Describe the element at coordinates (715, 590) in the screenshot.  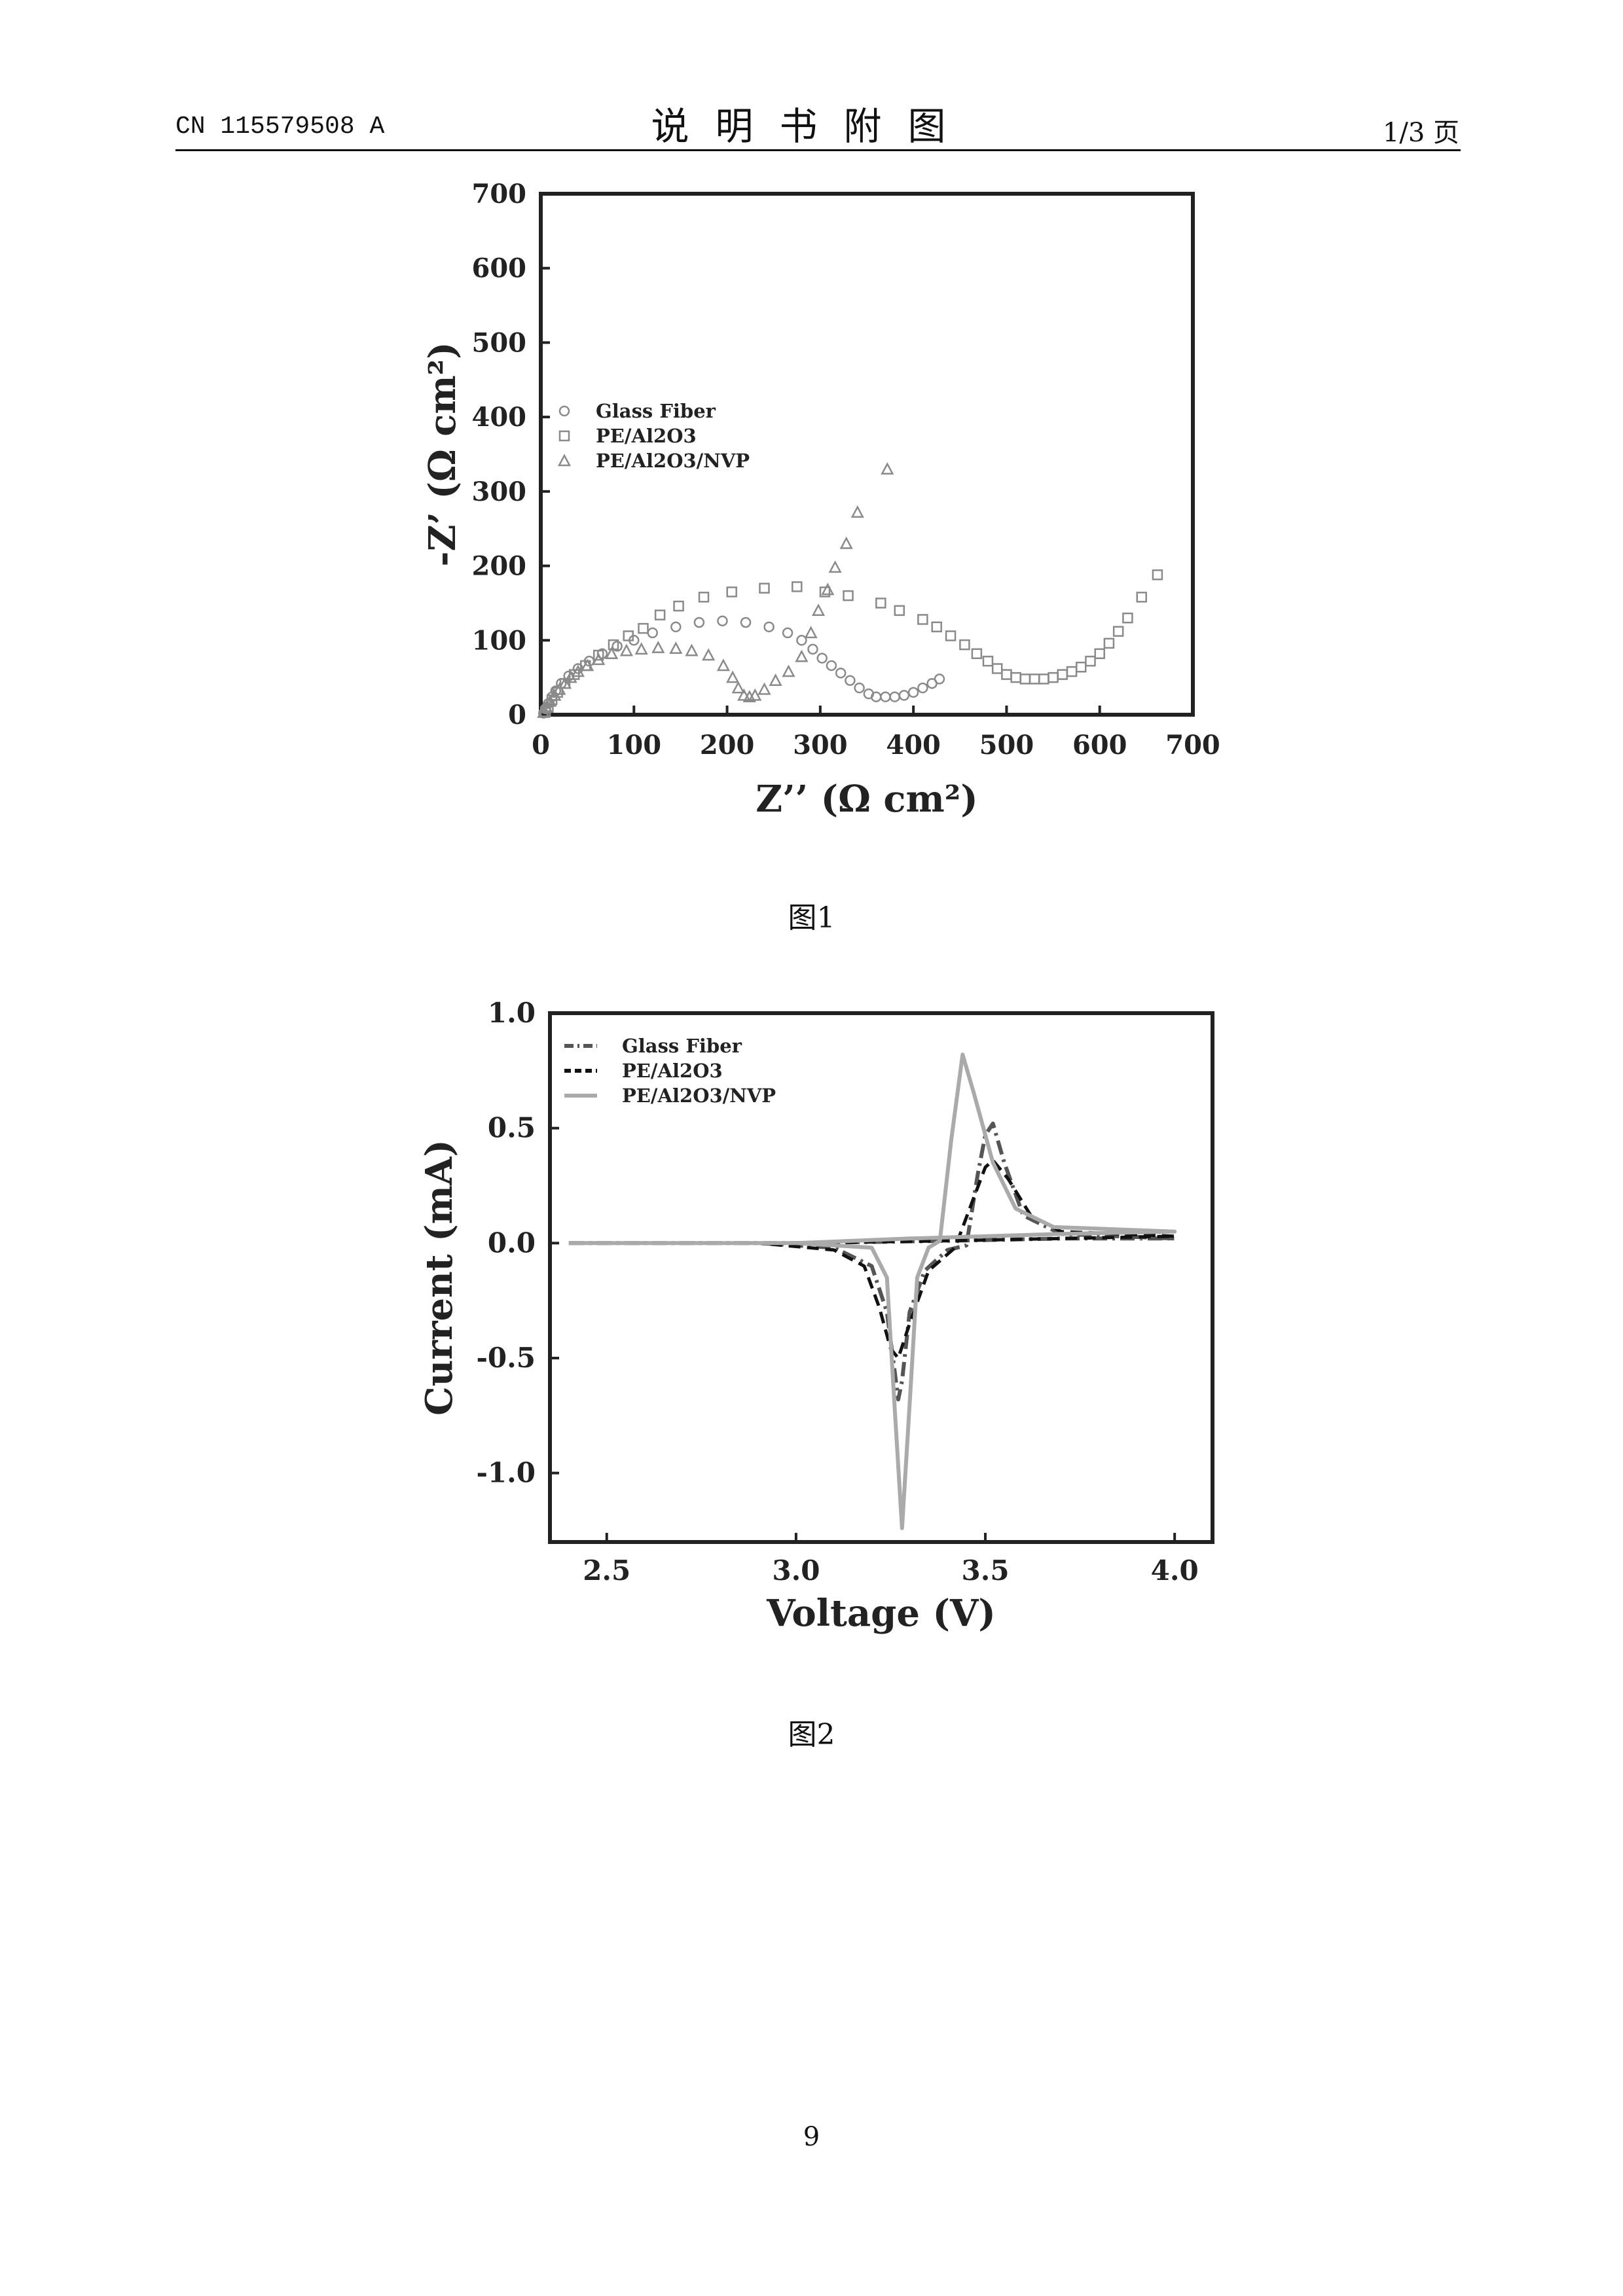
I see `series-triangle` at that location.